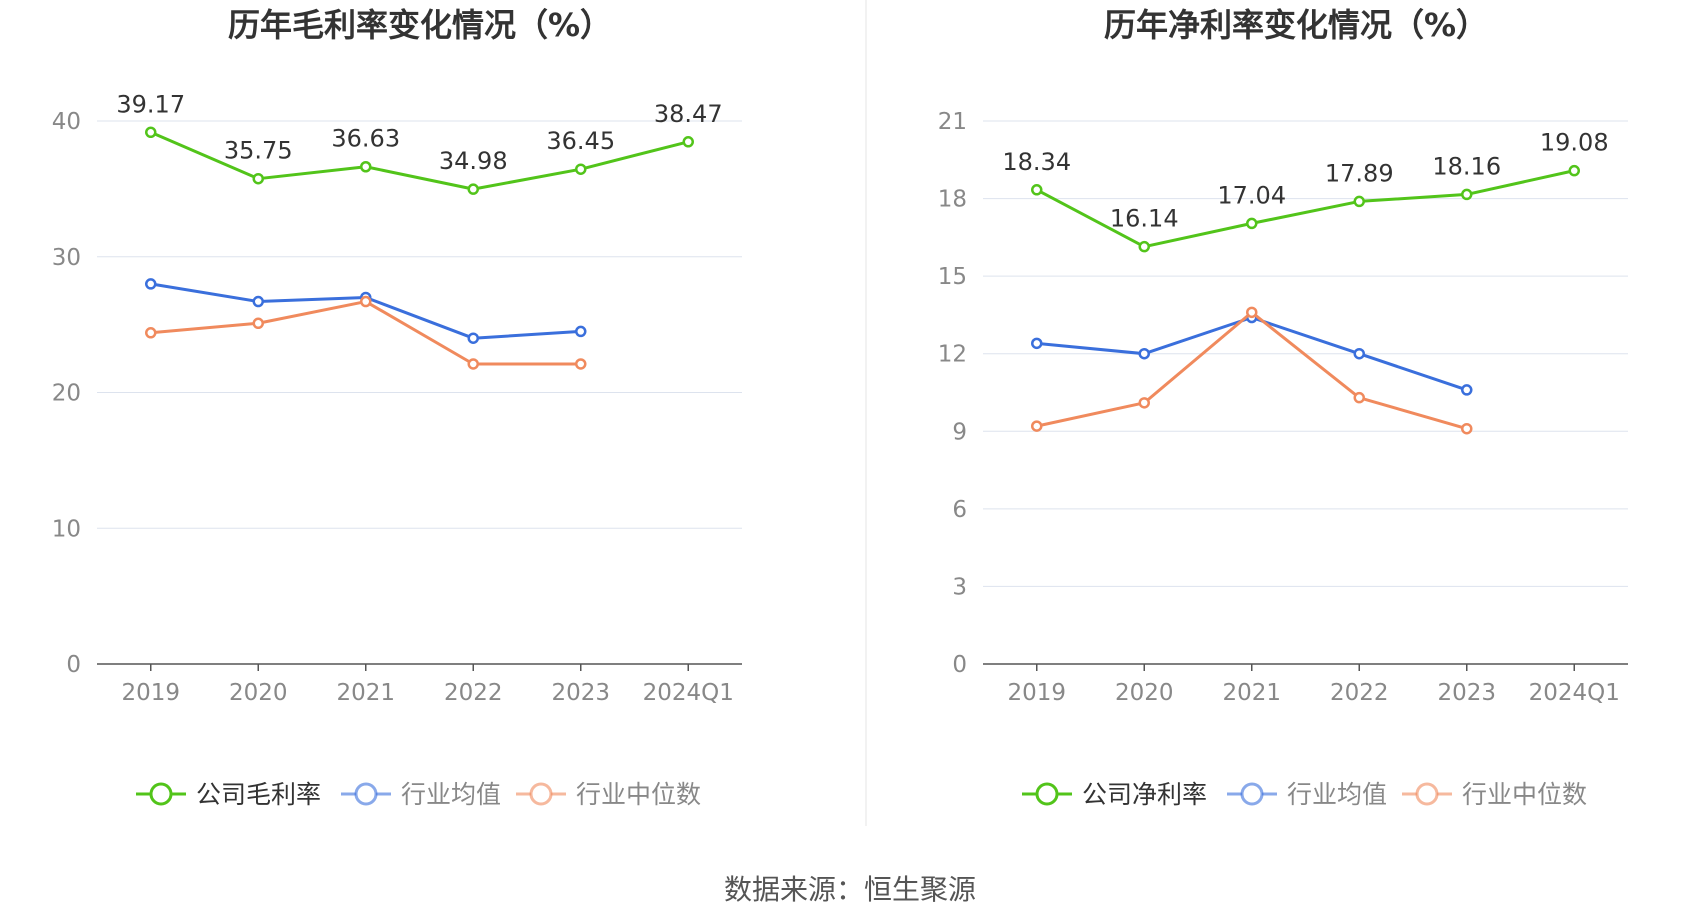  What do you see at coordinates (1144, 794) in the screenshot?
I see `chart2-legend-label: 公司净利率` at bounding box center [1144, 794].